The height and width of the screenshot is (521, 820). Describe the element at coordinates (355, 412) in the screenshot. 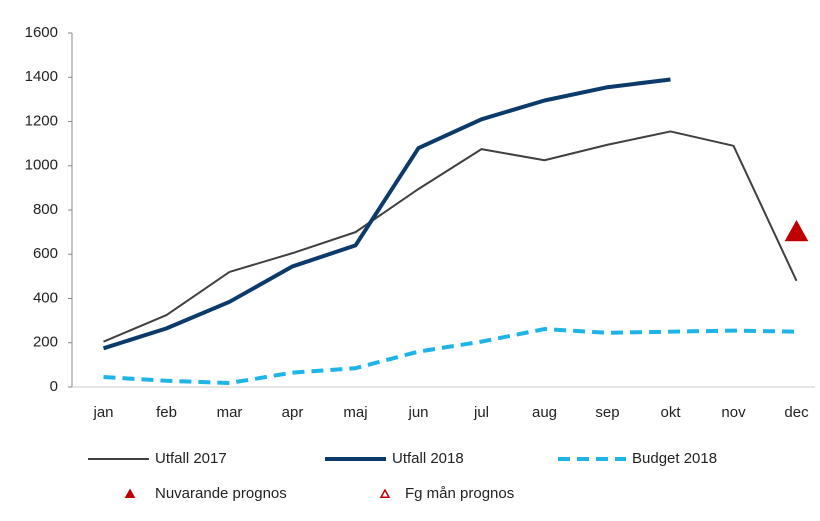

I see `x-tick-label: maj` at that location.